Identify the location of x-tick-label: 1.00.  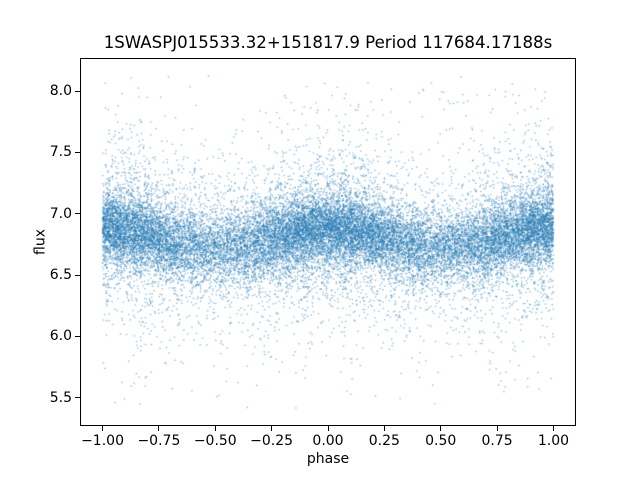
(553, 441).